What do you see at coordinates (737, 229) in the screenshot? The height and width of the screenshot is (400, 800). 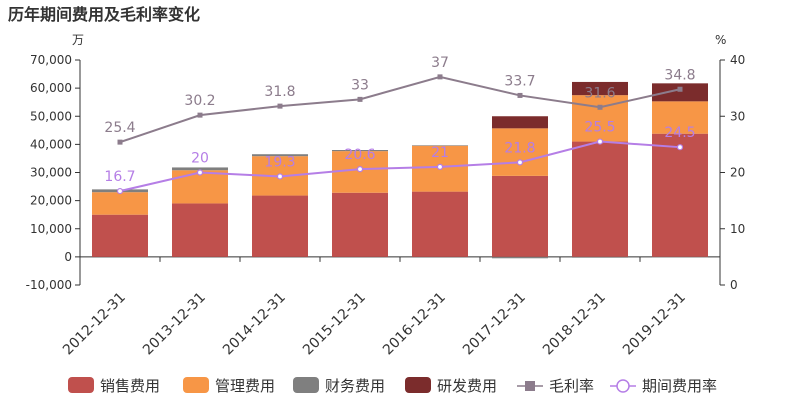 I see `right-tick-label: 10` at bounding box center [737, 229].